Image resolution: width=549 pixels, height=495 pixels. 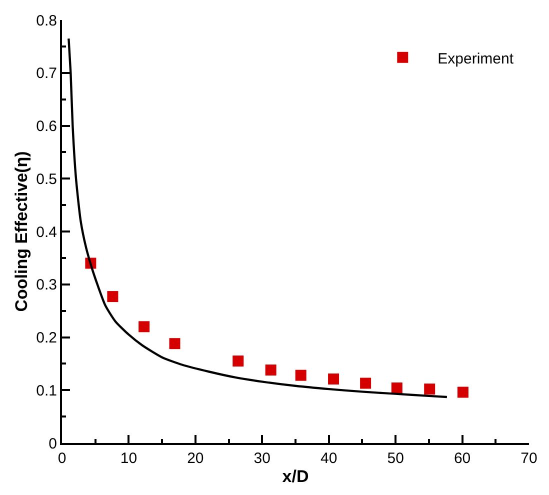 I want to click on y-tick-label: 0.5, so click(x=46, y=179).